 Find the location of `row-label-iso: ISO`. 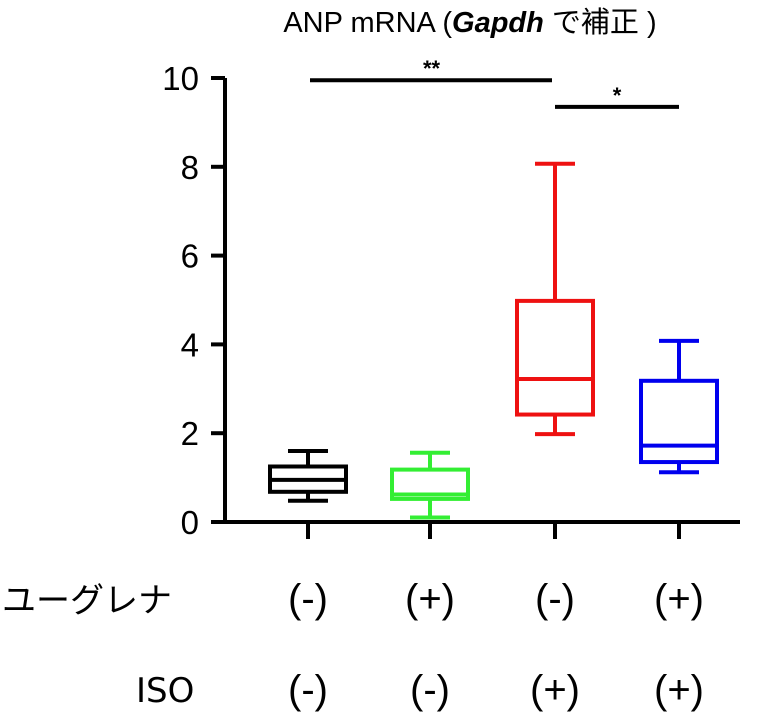

row-label-iso: ISO is located at coordinates (165, 691).